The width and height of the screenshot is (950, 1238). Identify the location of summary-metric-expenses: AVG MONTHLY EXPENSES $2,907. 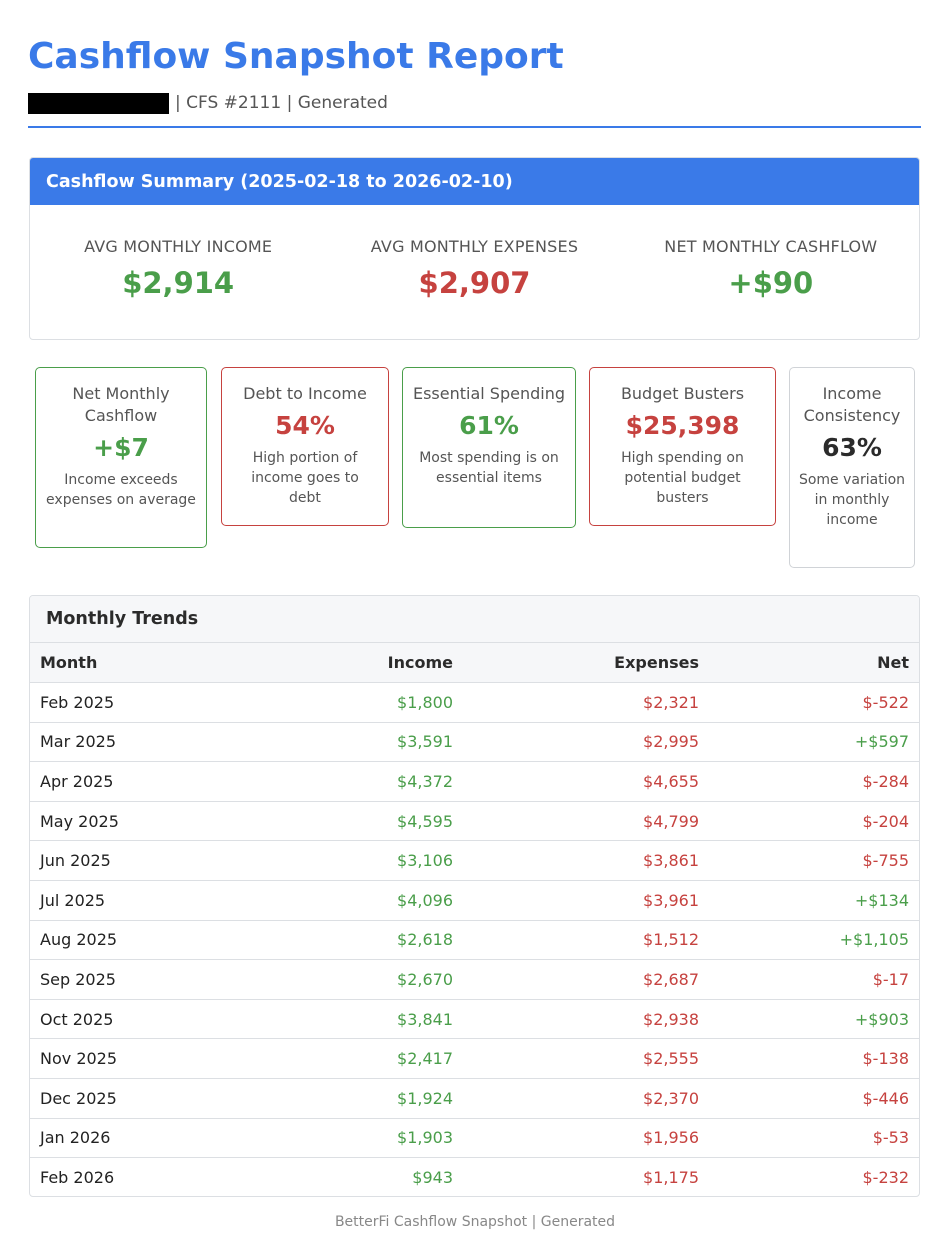
(474, 268).